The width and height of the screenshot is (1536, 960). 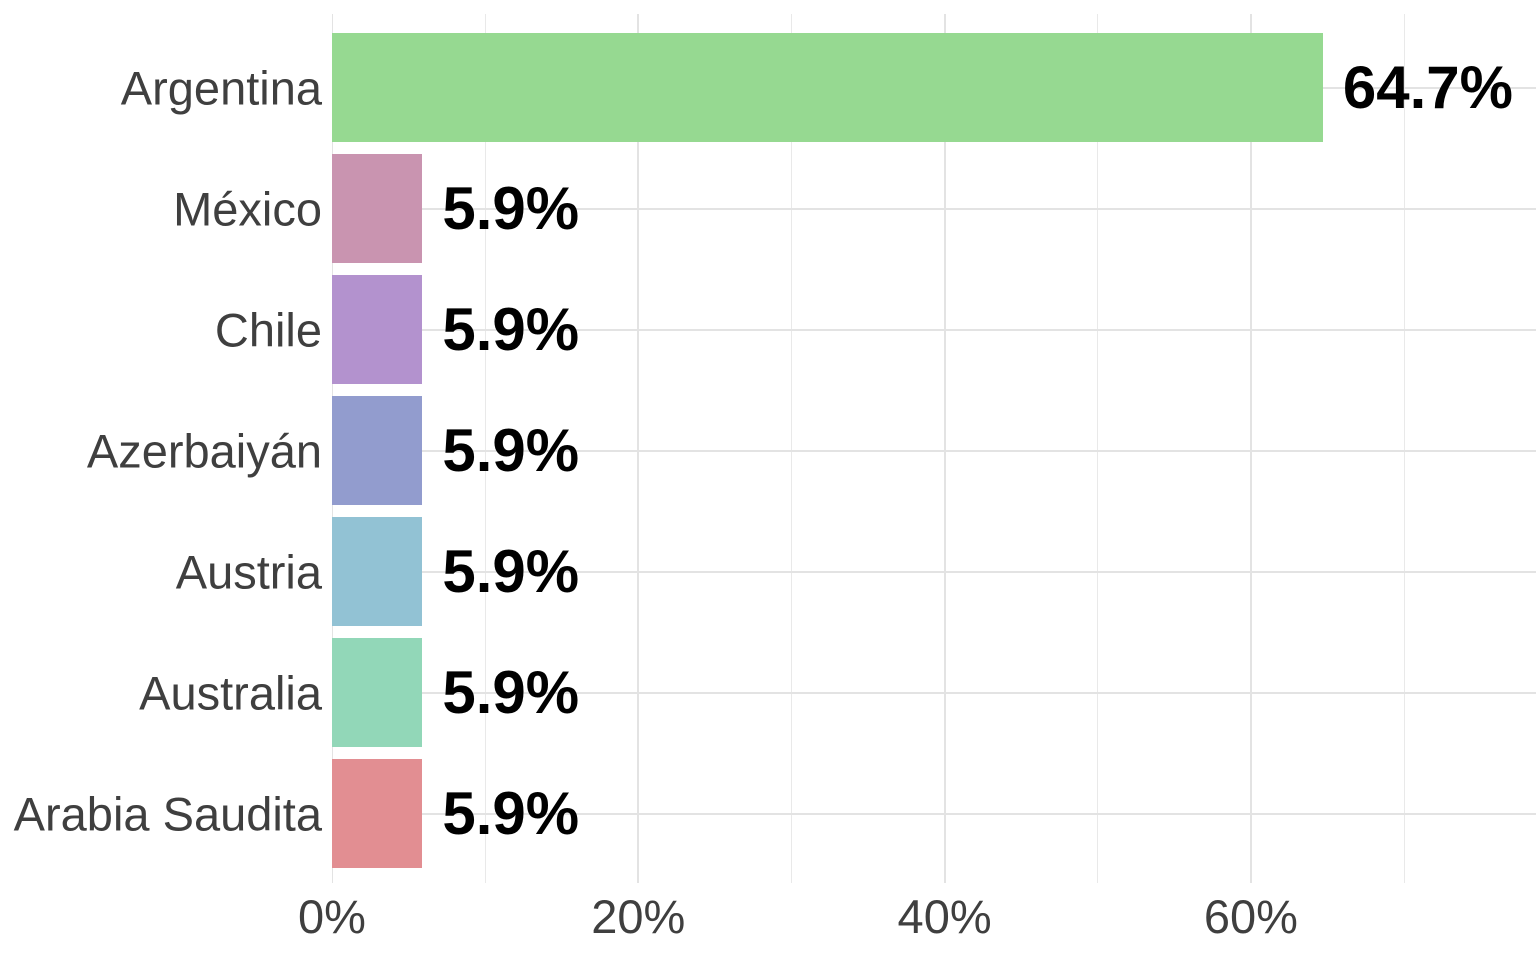 I want to click on category-label: México, so click(x=247, y=208).